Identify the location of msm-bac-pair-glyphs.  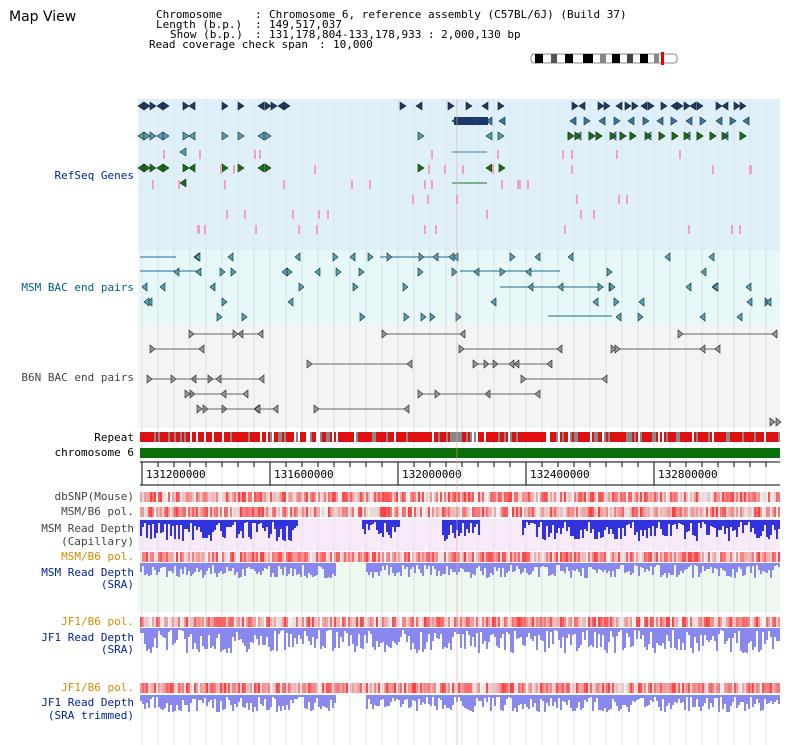
(456, 287).